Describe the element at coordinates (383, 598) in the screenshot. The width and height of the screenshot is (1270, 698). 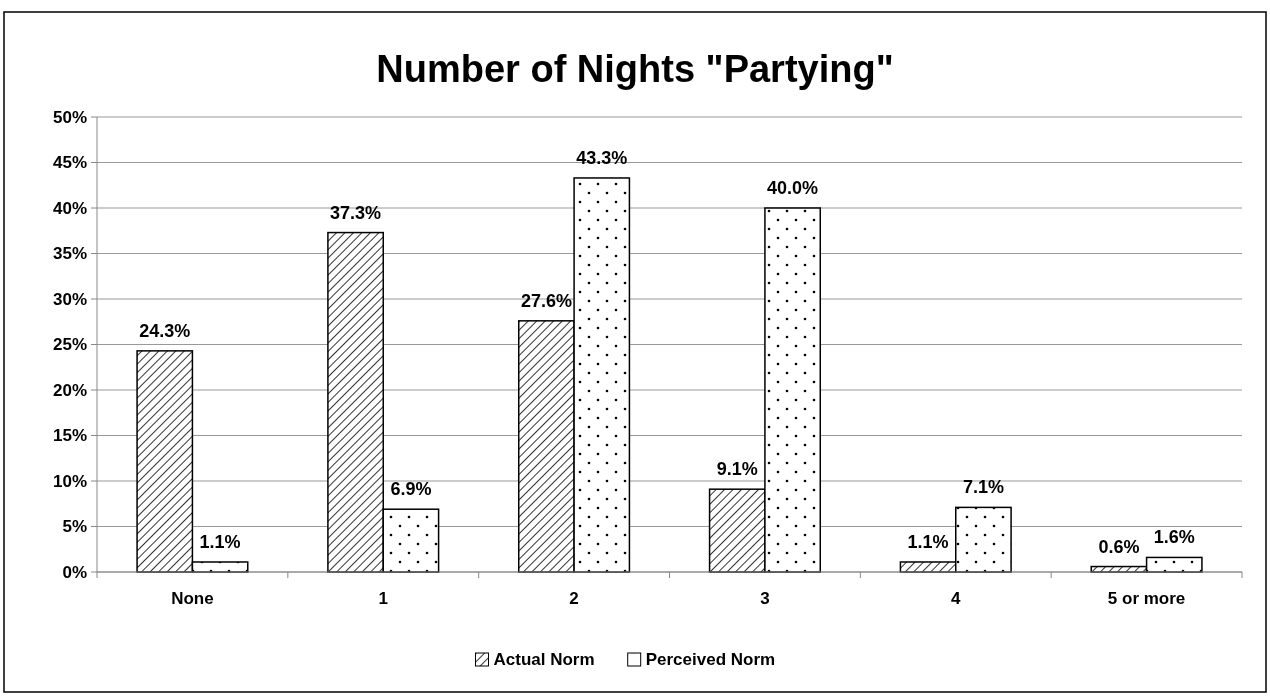
I see `x-tick-label: 1` at that location.